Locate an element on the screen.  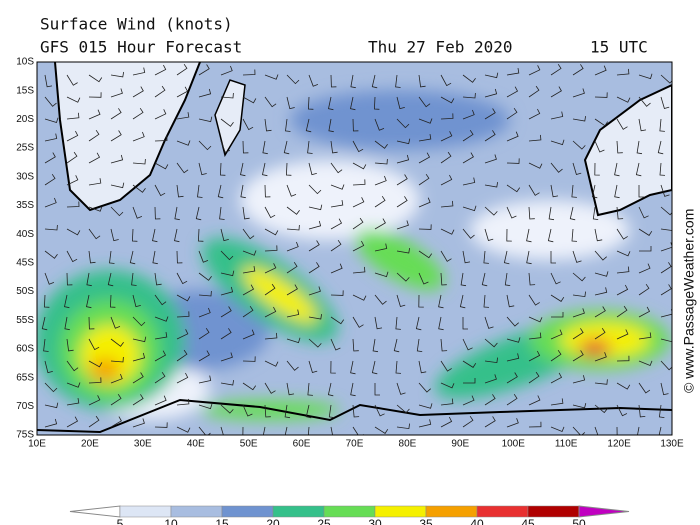
lon-label: 110E is located at coordinates (566, 444).